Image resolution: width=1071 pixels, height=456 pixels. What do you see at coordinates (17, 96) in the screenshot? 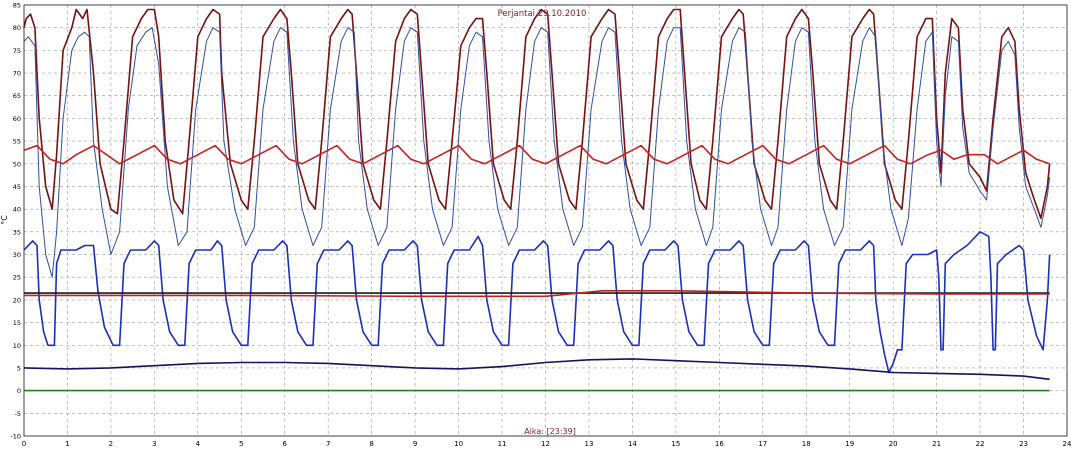
I see `y-tick-label: 65` at bounding box center [17, 96].